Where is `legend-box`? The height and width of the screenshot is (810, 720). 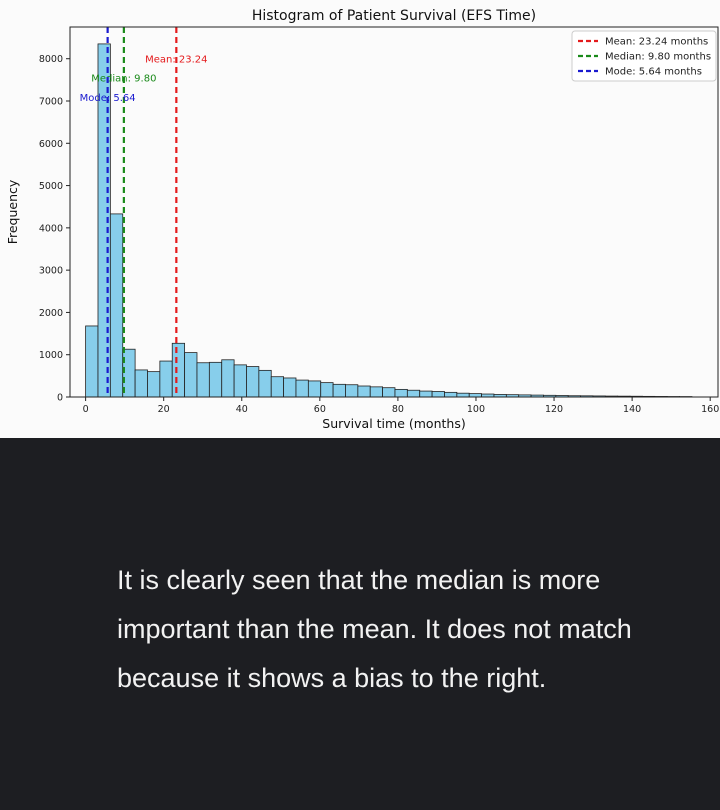
legend-box is located at coordinates (644, 56).